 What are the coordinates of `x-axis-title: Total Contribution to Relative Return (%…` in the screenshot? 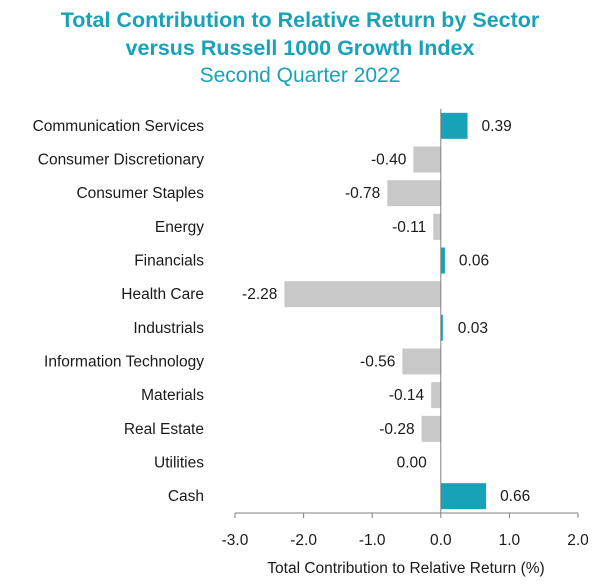 It's located at (405, 568).